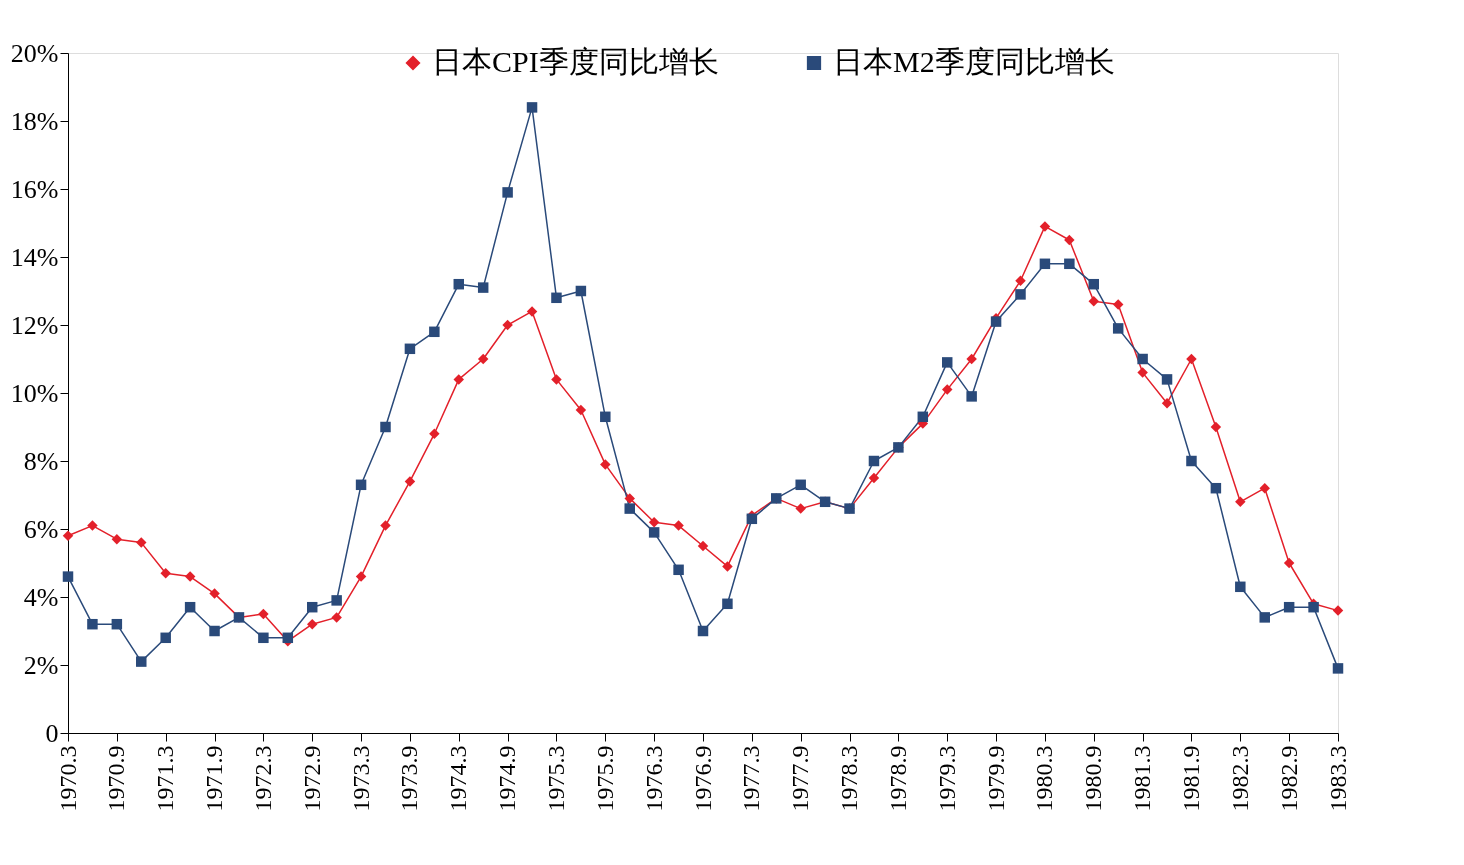  Describe the element at coordinates (1093, 778) in the screenshot. I see `x-tick-label: 1980.9` at that location.